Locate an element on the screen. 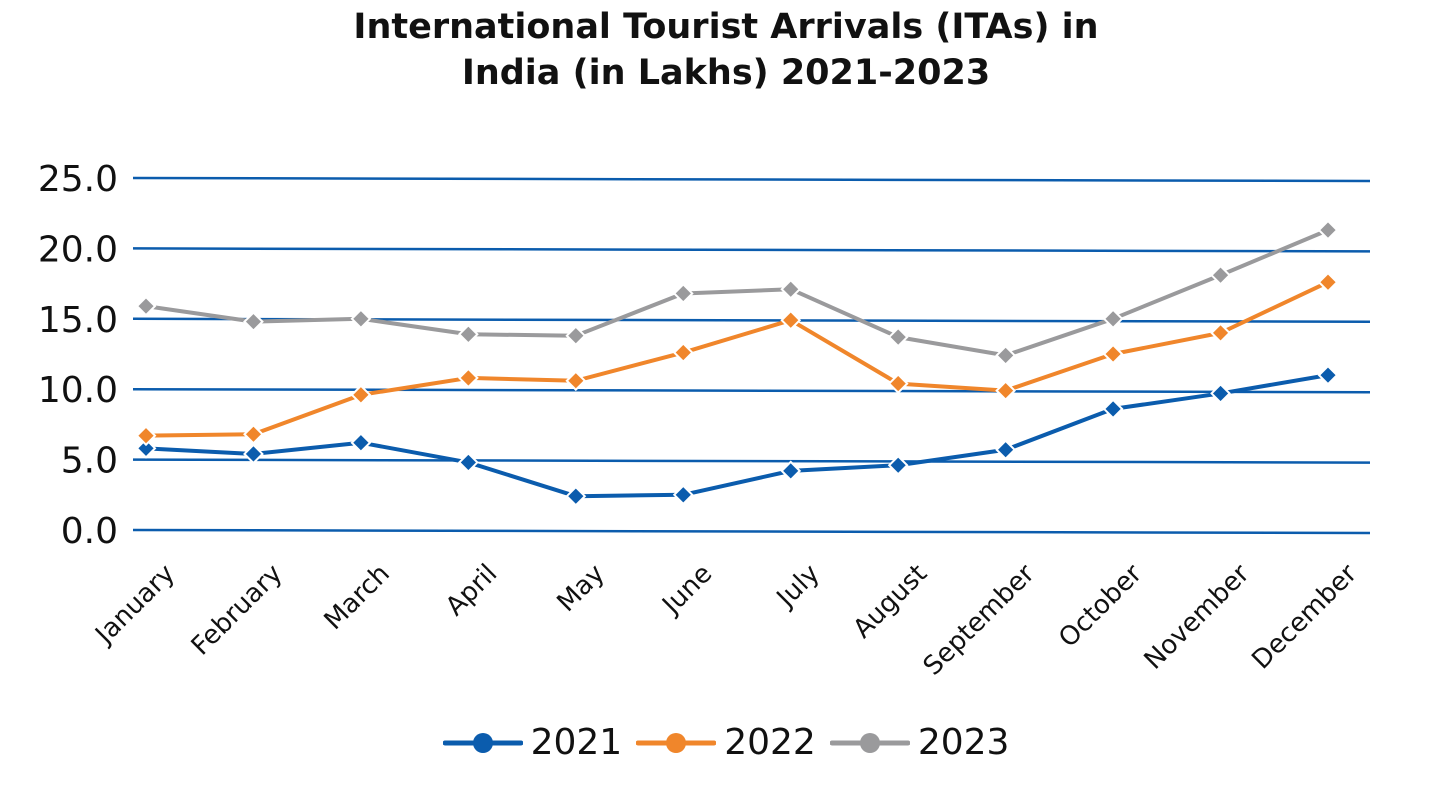 The image size is (1452, 801). x-tick-label: January is located at coordinates (135, 605).